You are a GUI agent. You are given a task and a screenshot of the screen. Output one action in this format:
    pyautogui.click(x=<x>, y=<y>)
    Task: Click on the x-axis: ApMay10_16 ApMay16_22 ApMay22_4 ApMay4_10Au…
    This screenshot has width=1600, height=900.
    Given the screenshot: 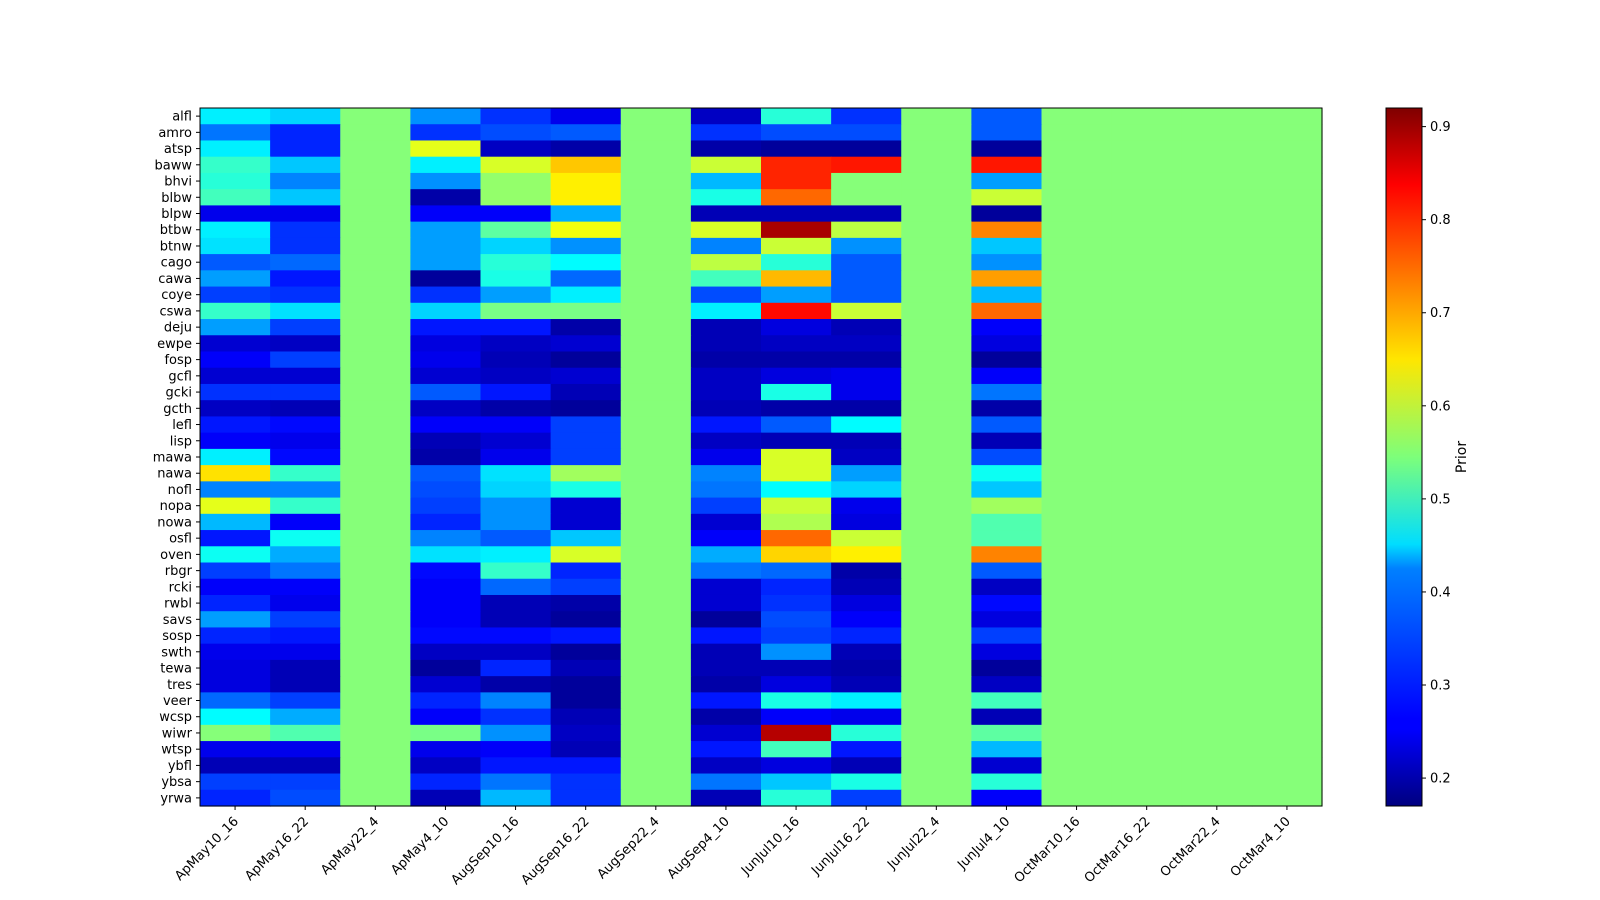 What is the action you would take?
    pyautogui.click(x=733, y=847)
    